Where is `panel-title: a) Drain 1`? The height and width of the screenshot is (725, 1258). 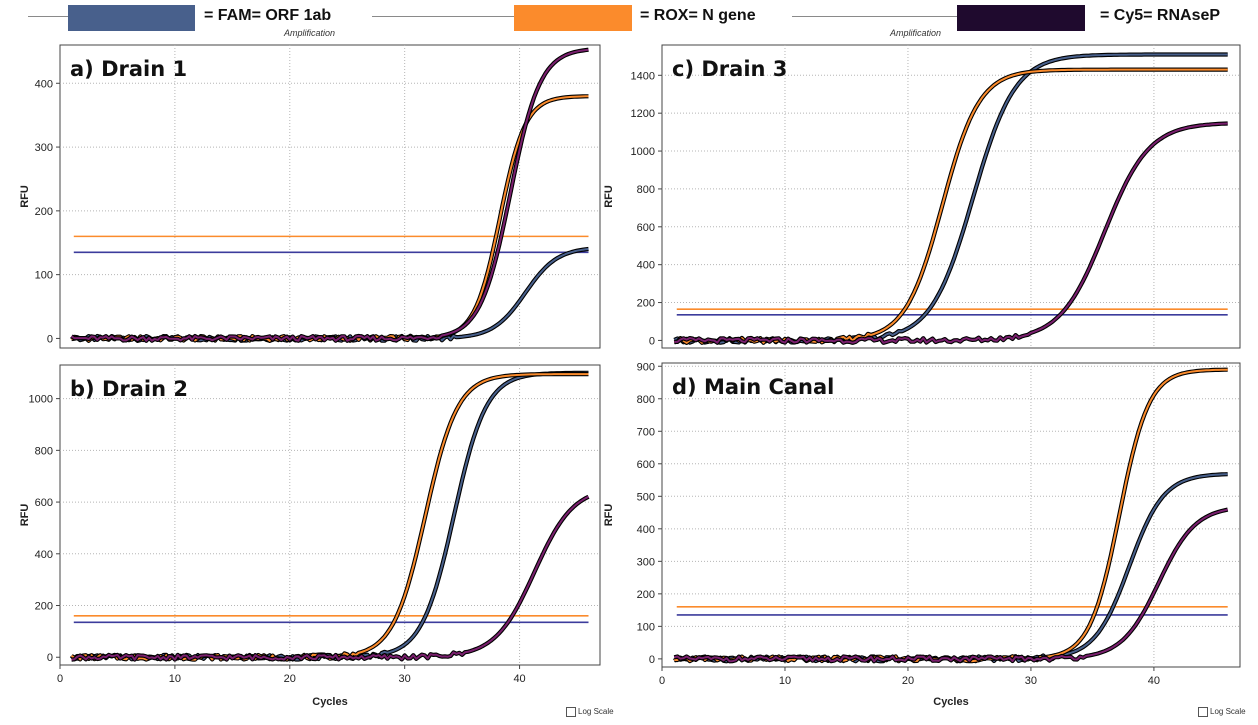
panel-title: a) Drain 1 is located at coordinates (128, 69).